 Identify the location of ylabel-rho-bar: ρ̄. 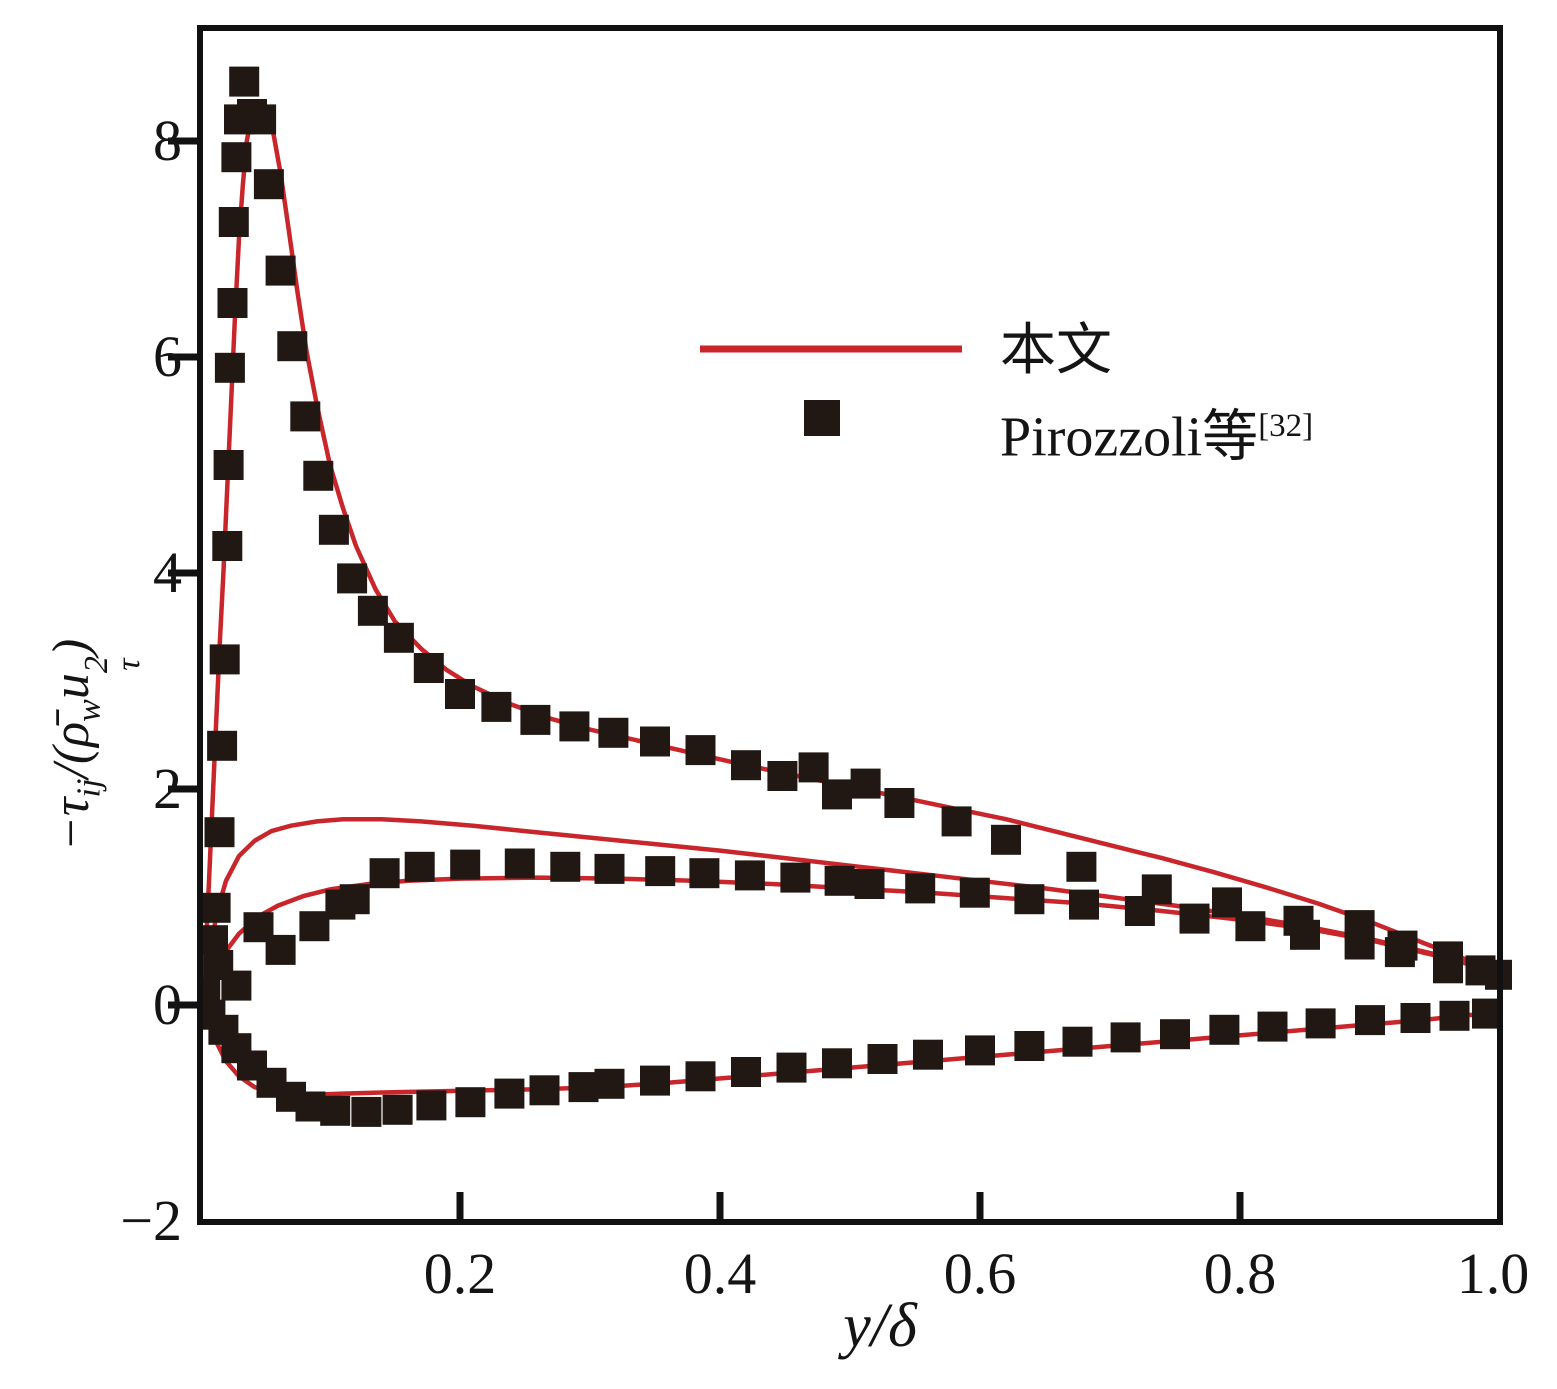
(71, 734).